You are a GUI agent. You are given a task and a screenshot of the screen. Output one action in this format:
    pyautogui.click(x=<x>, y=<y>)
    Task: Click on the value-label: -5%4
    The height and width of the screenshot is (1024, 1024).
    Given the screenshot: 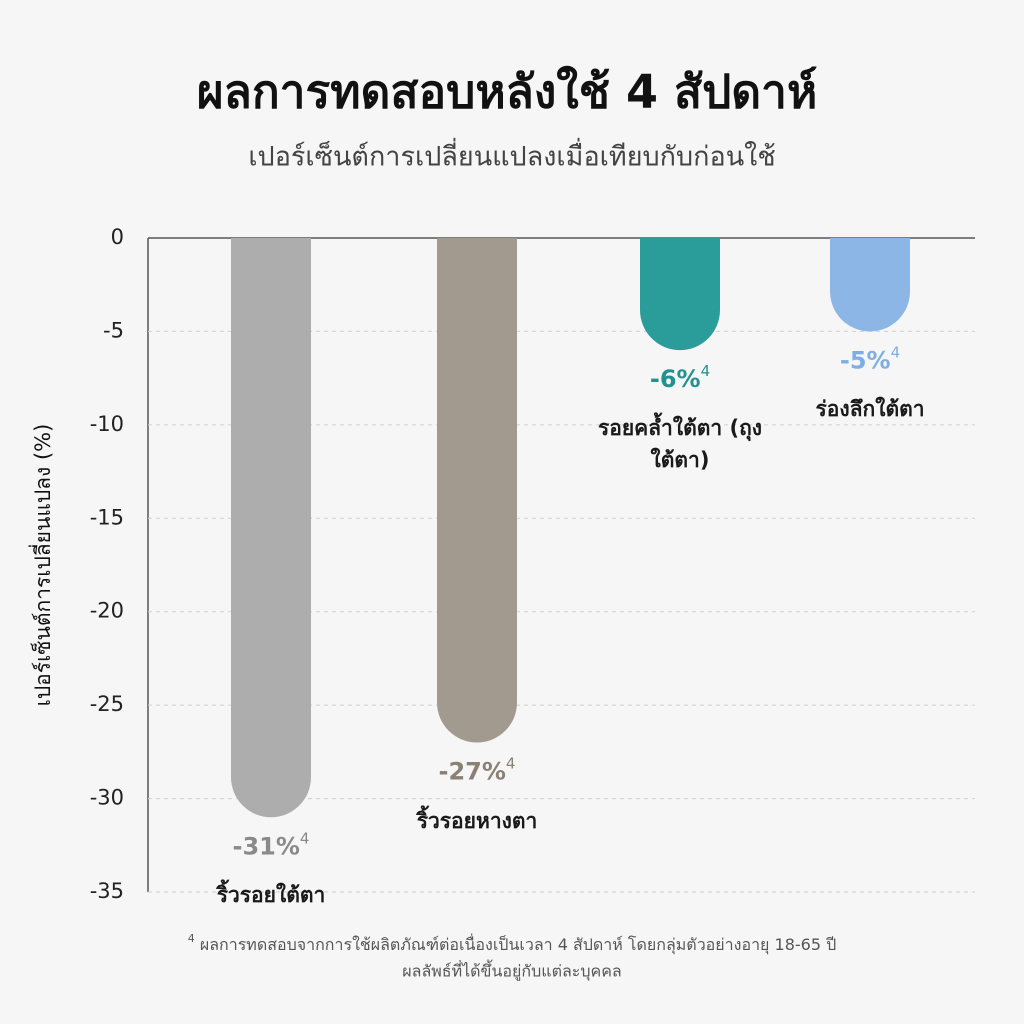 What is the action you would take?
    pyautogui.click(x=870, y=359)
    